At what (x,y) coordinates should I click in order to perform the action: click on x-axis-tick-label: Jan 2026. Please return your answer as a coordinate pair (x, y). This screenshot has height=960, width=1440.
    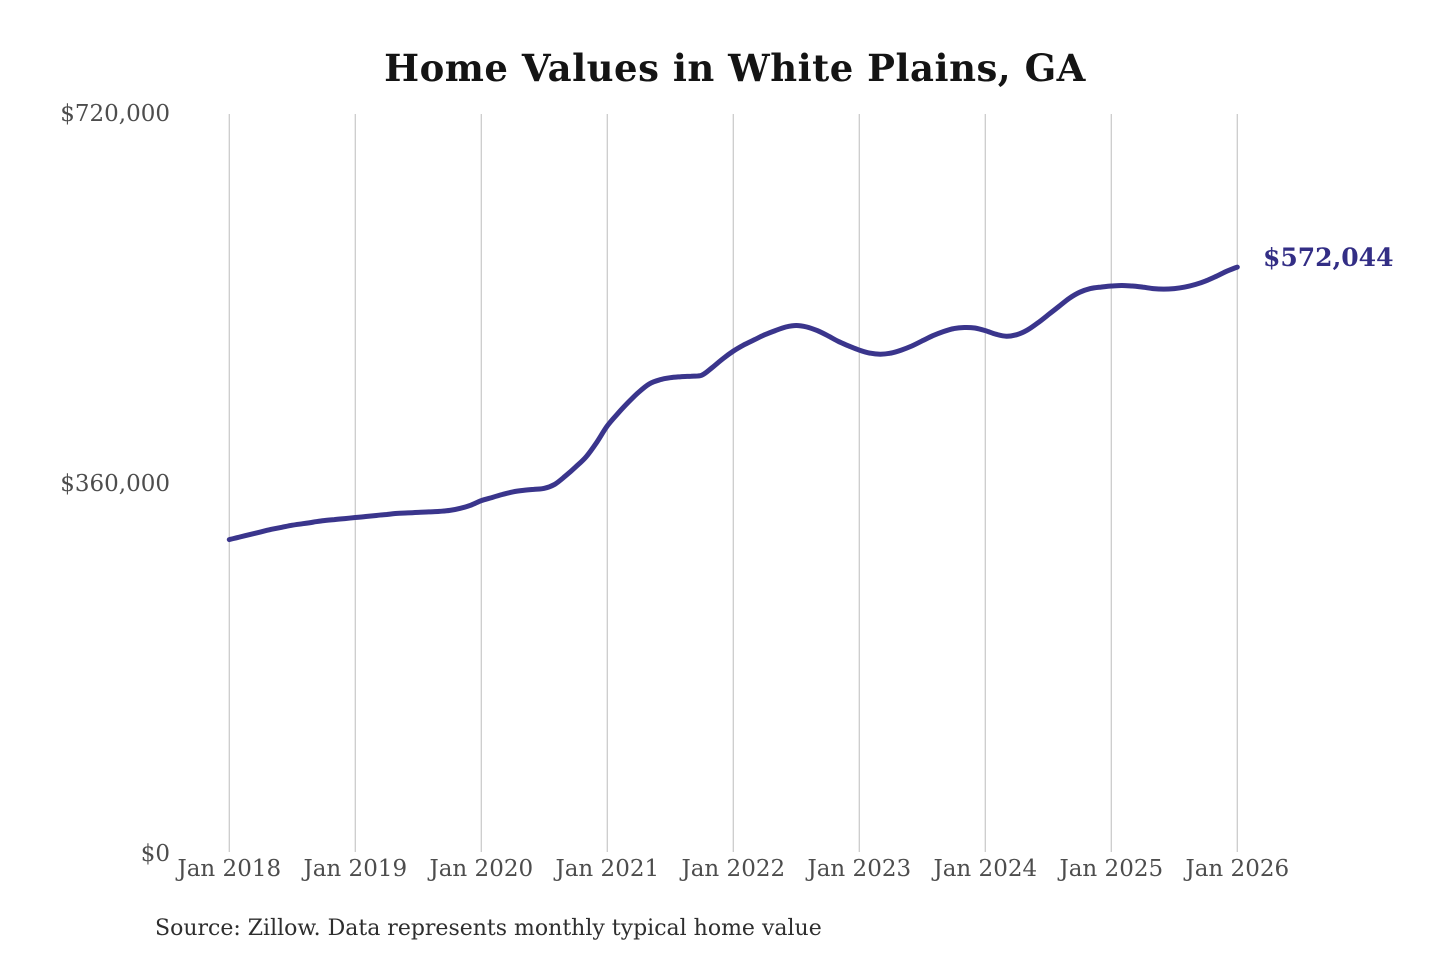
    Looking at the image, I should click on (1237, 869).